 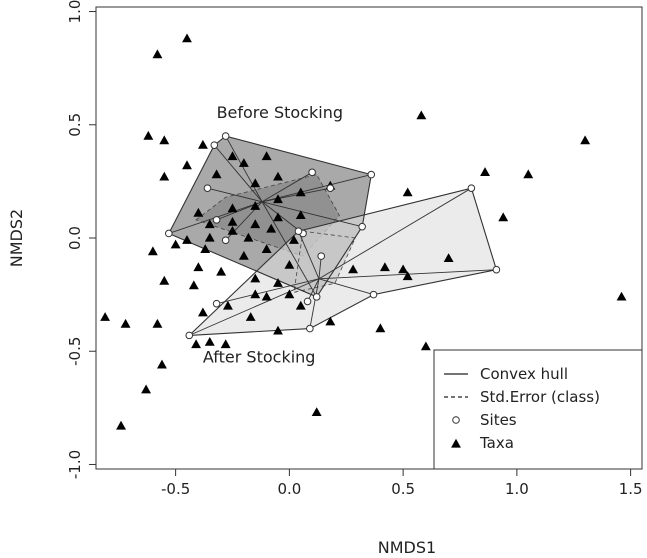 I want to click on legend-label: Sites, so click(x=498, y=420).